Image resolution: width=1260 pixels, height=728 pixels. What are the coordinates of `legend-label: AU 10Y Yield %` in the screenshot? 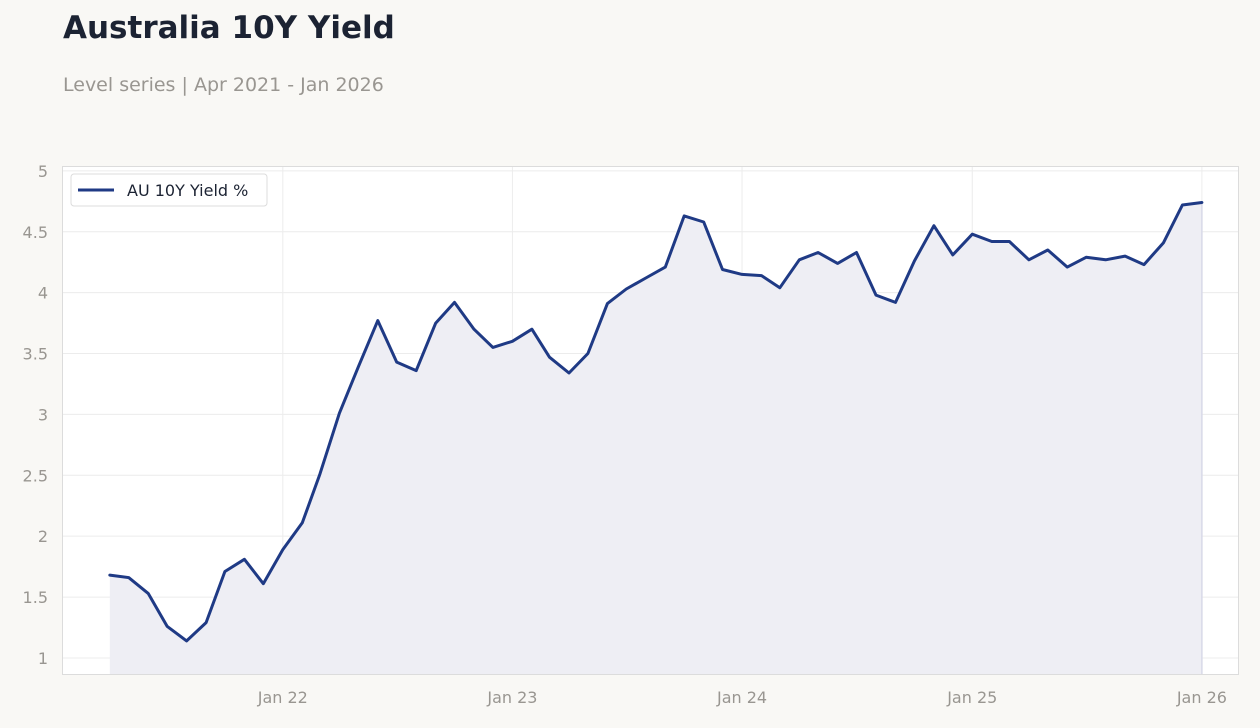 It's located at (187, 190).